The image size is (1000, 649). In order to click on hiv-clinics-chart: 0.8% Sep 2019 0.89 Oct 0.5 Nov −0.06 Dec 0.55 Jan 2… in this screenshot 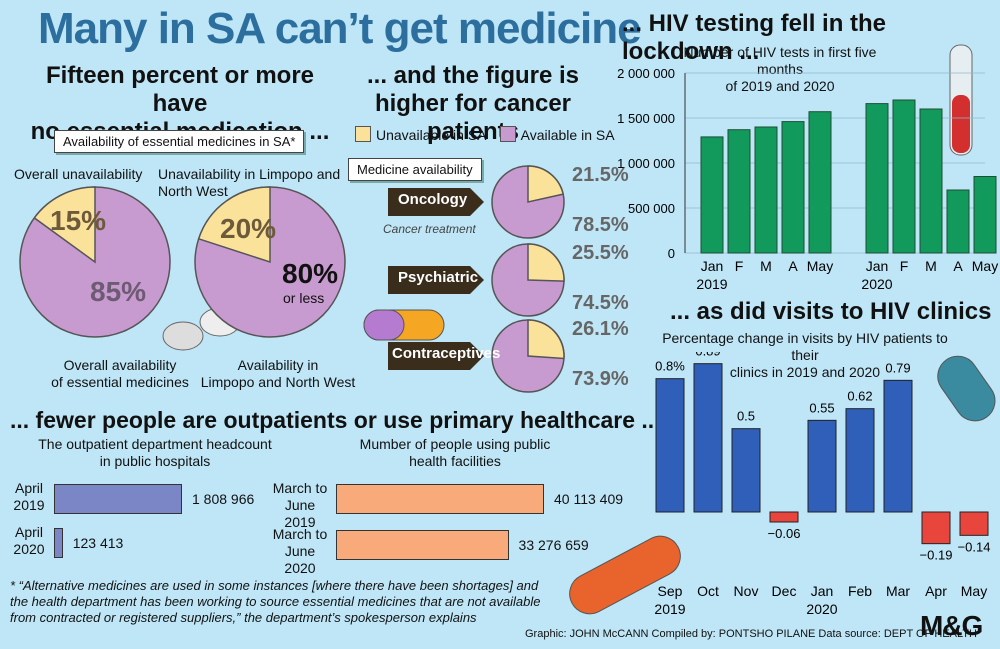, I will do `click(822, 484)`.